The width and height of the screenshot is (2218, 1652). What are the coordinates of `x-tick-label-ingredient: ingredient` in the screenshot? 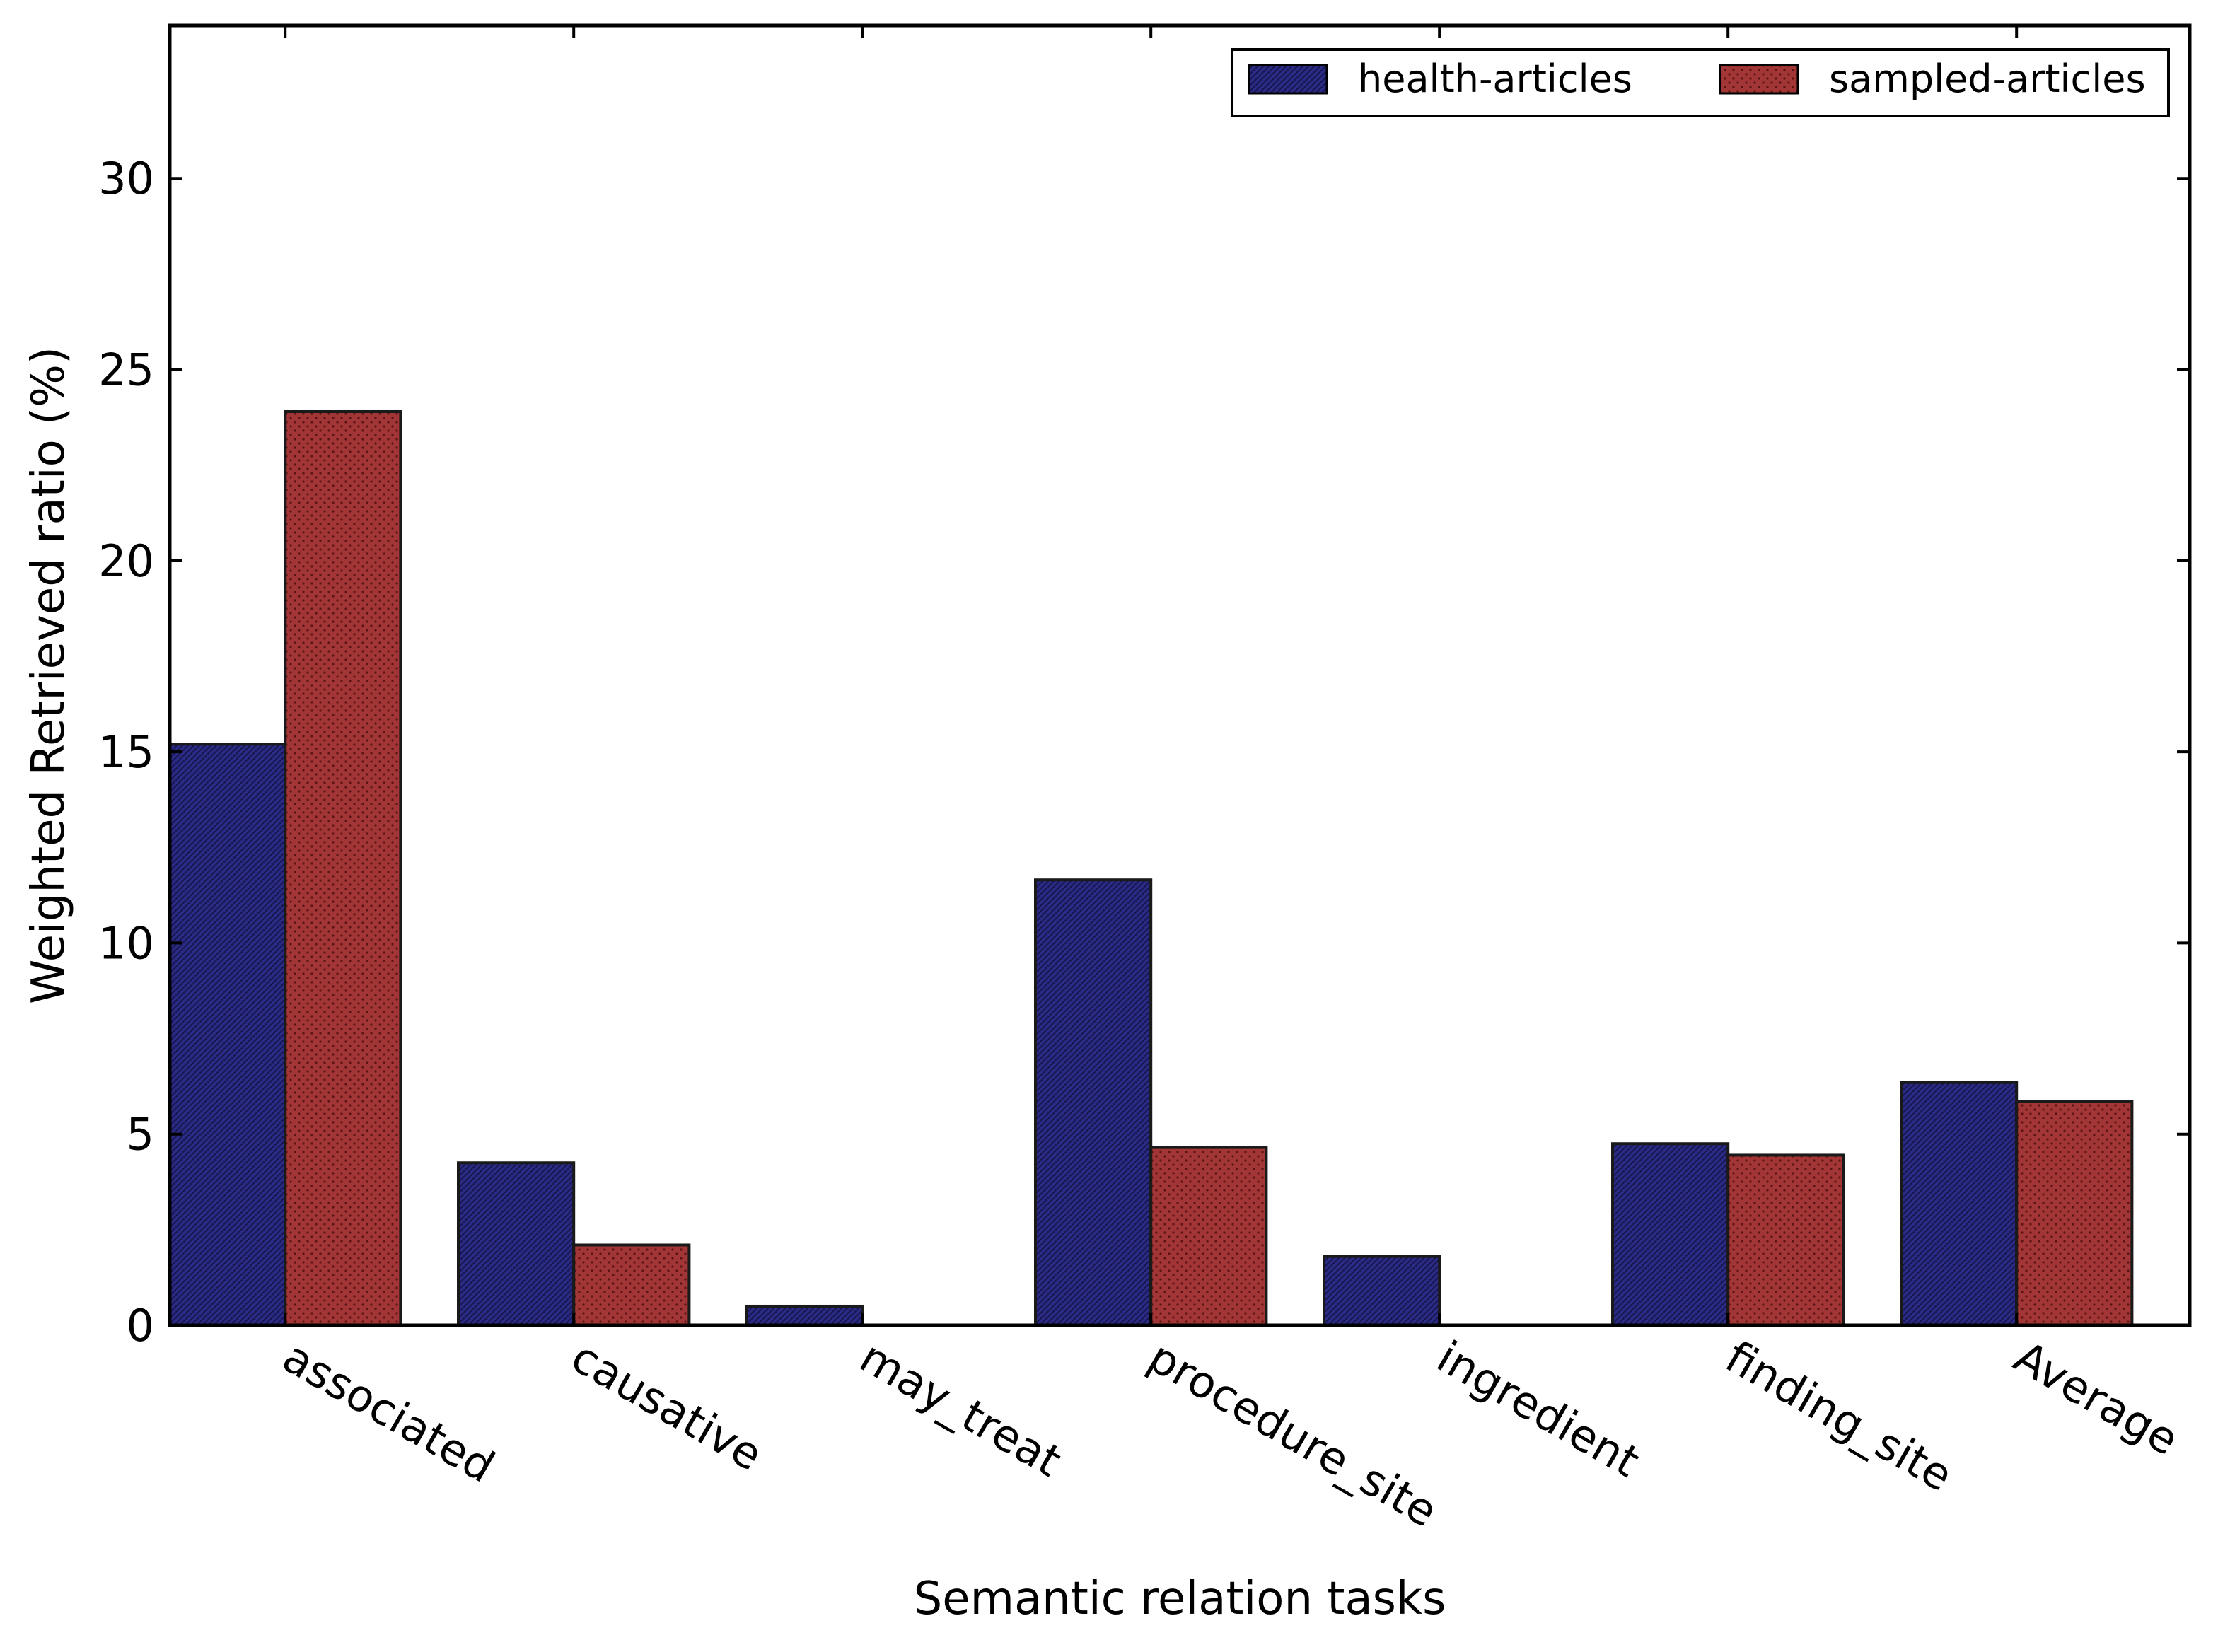 It's located at (1539, 1409).